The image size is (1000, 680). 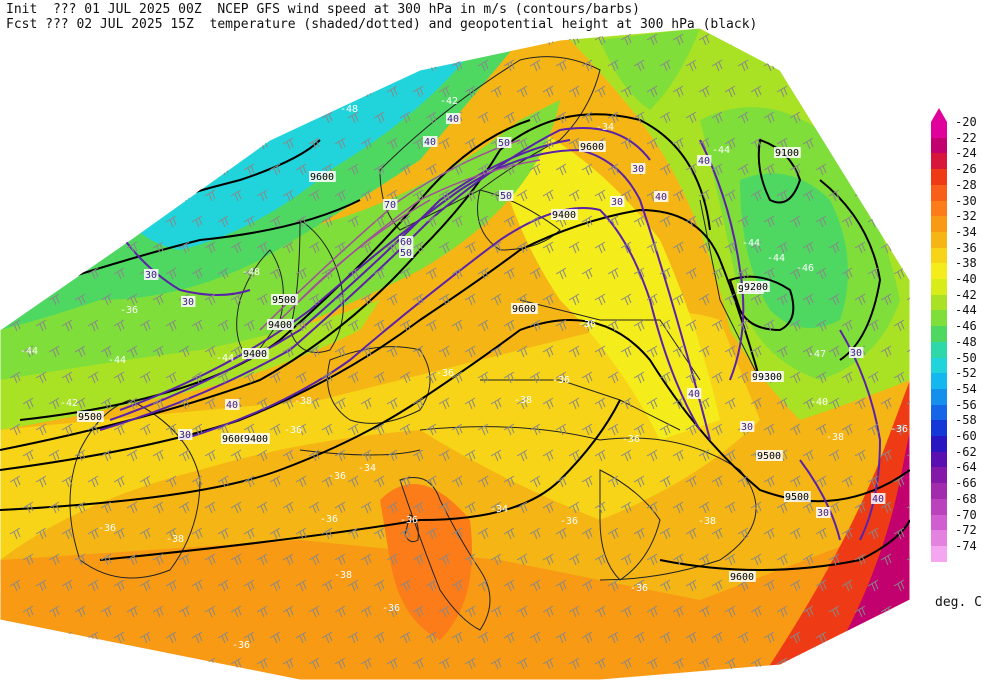 I want to click on map-label: -48, so click(x=251, y=272).